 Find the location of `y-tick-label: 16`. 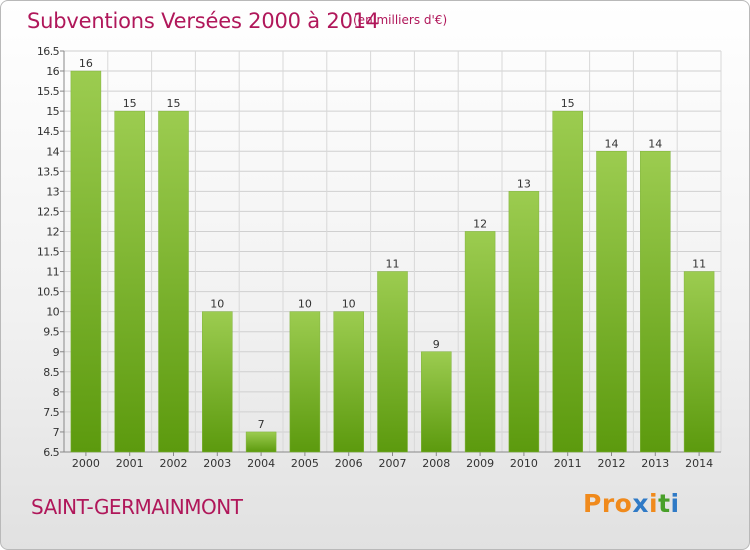

y-tick-label: 16 is located at coordinates (52, 71).